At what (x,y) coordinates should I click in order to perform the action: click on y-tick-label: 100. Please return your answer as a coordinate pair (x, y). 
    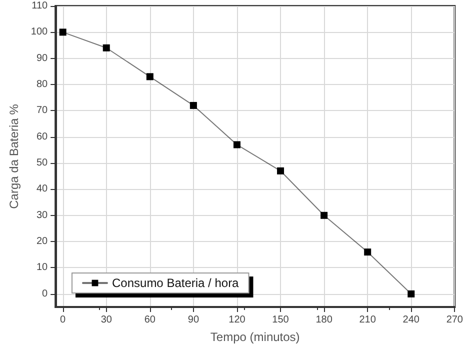
    Looking at the image, I should click on (39, 32).